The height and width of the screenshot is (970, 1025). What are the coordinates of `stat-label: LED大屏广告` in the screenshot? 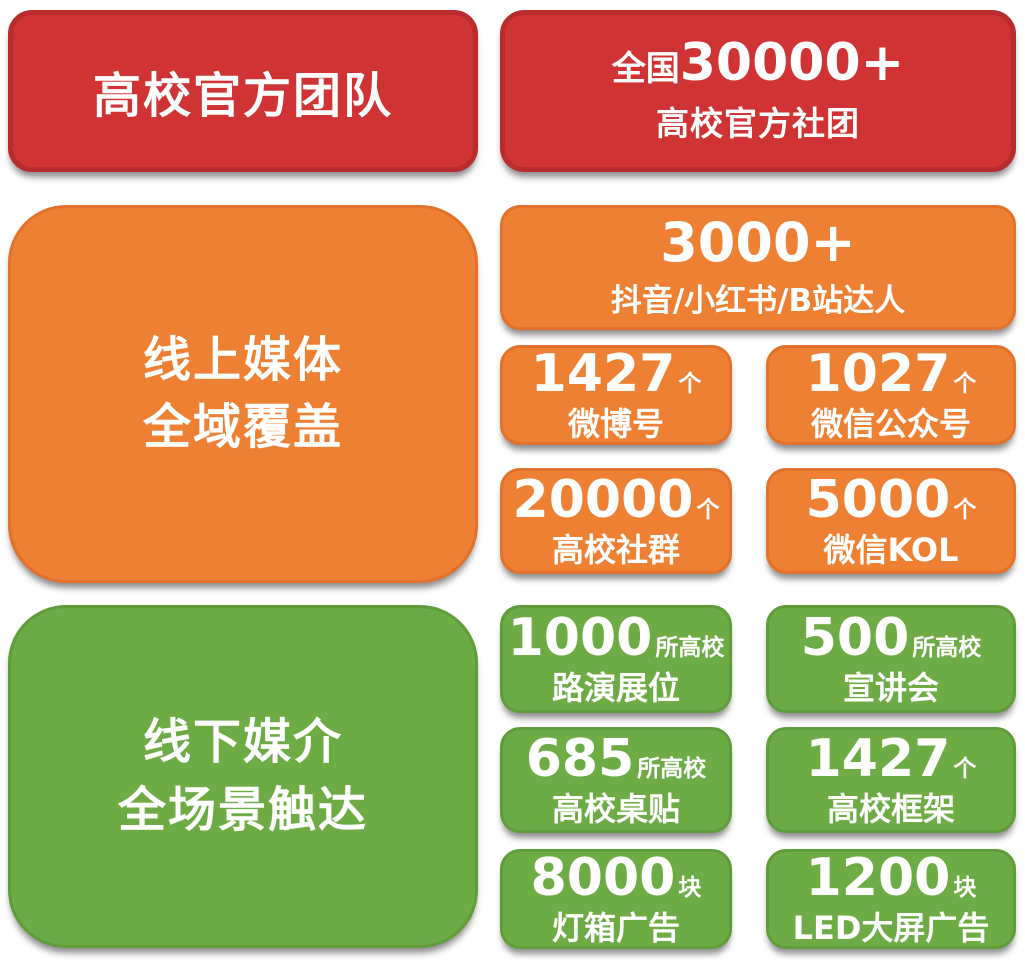 It's located at (891, 927).